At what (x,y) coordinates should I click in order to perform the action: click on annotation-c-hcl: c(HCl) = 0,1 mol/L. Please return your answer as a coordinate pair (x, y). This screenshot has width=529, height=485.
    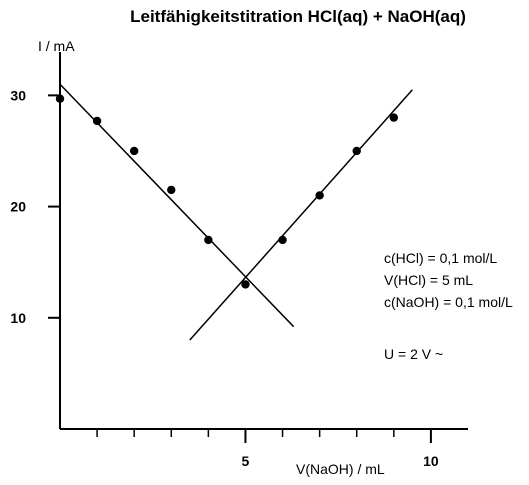
    Looking at the image, I should click on (440, 258).